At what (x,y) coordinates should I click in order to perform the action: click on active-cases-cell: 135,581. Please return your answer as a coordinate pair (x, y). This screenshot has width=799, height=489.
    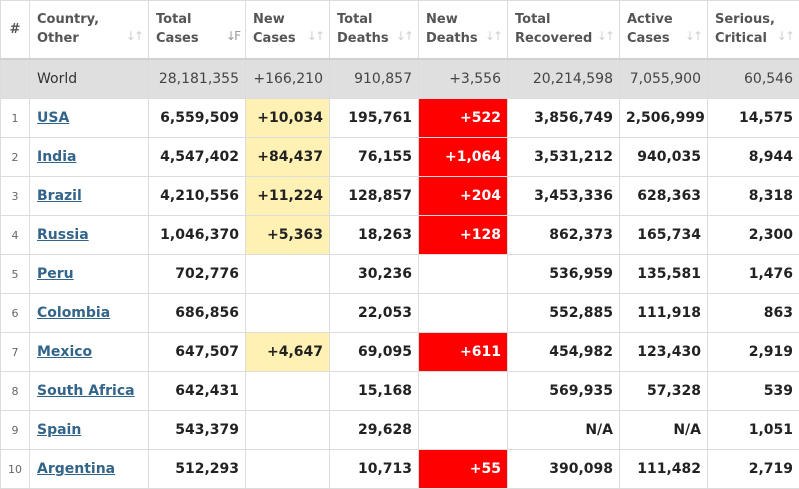
    Looking at the image, I should click on (663, 274).